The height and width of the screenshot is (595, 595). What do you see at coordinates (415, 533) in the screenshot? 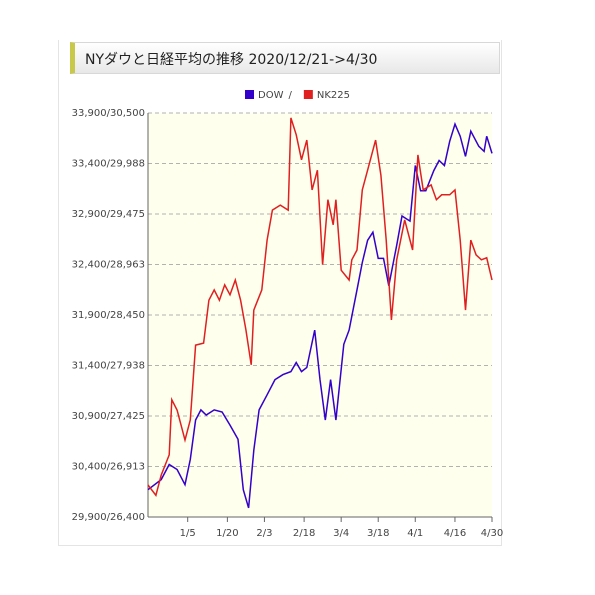
I see `x-tick-label: 4/1` at bounding box center [415, 533].